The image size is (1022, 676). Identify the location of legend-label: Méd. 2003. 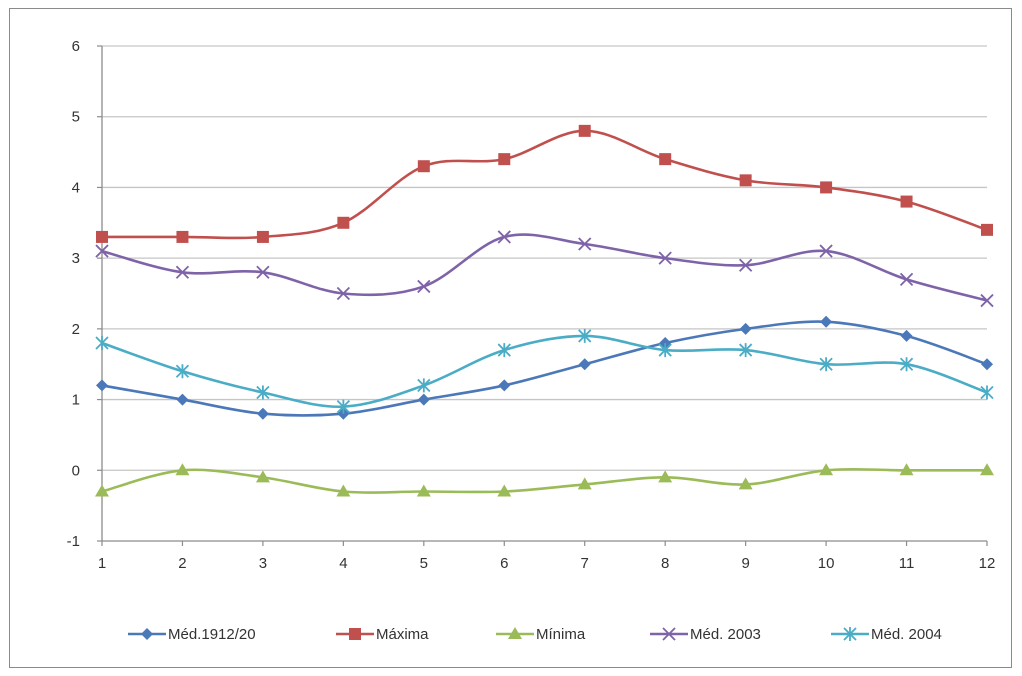
(725, 634).